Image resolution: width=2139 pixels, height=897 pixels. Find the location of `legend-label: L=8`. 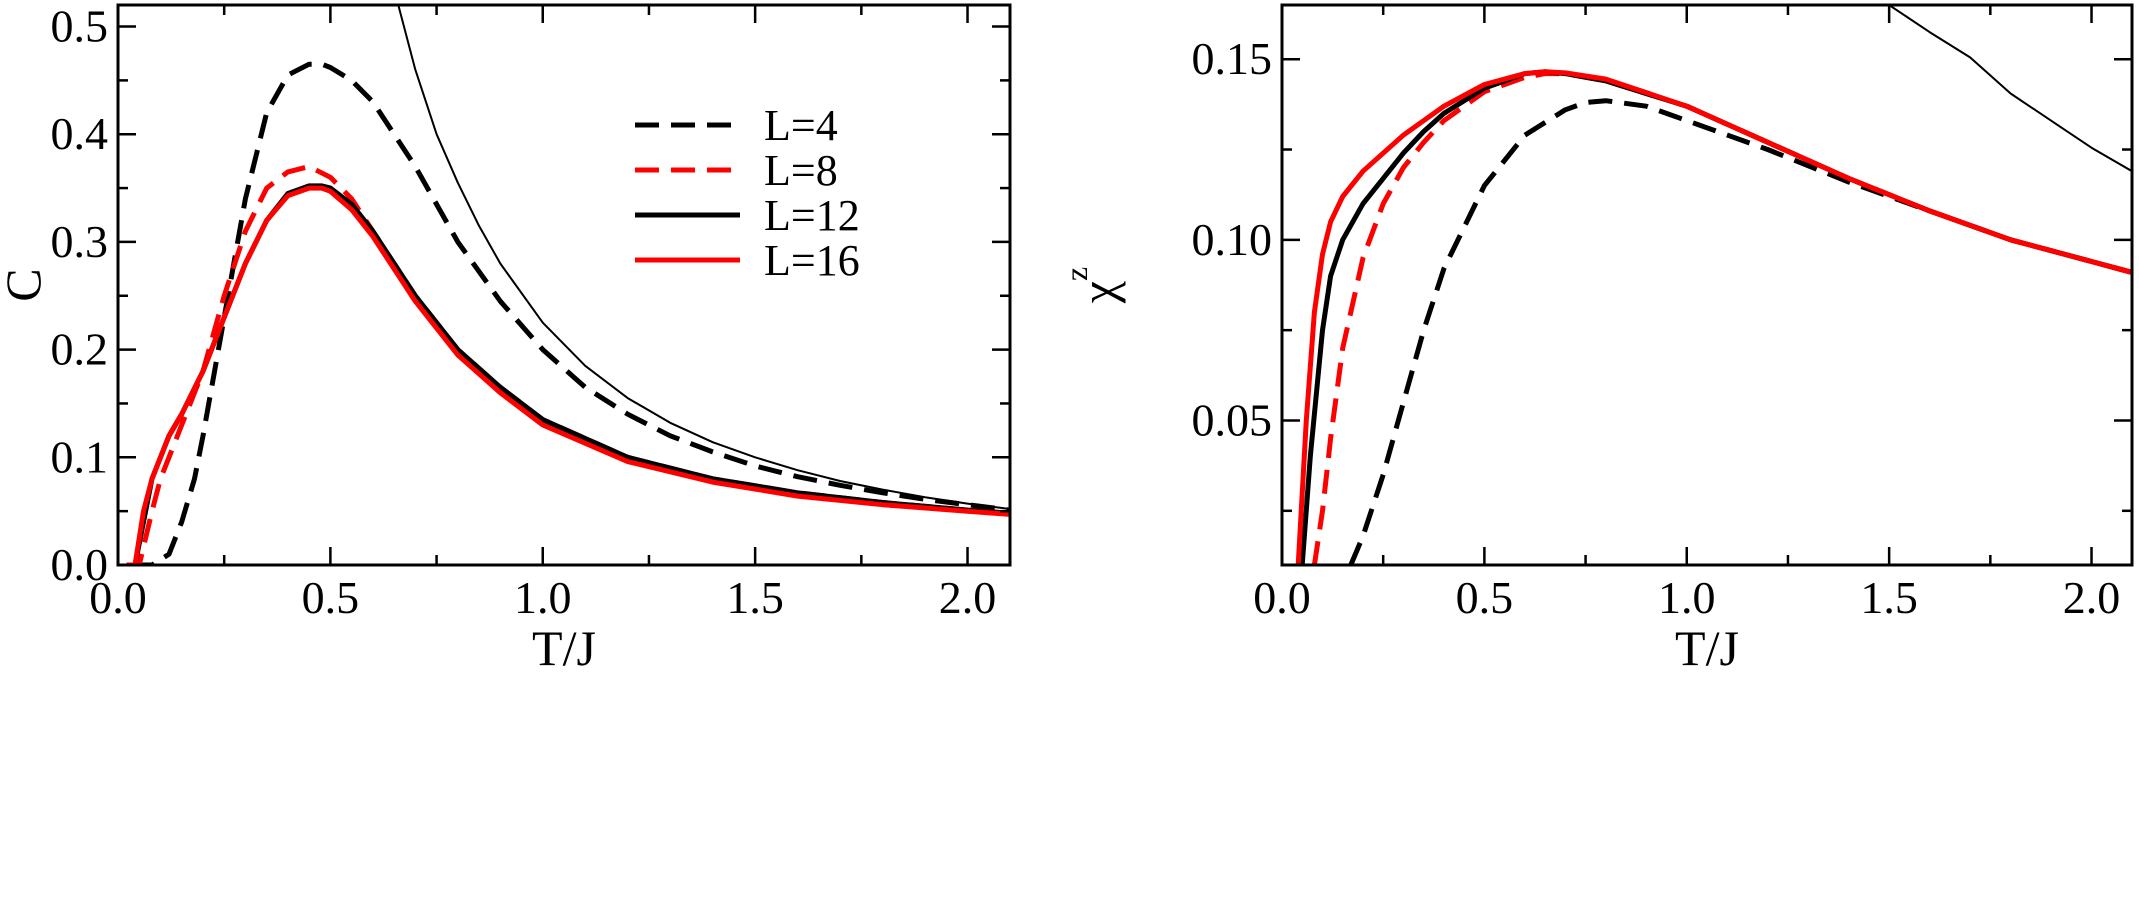

legend-label: L=8 is located at coordinates (801, 170).